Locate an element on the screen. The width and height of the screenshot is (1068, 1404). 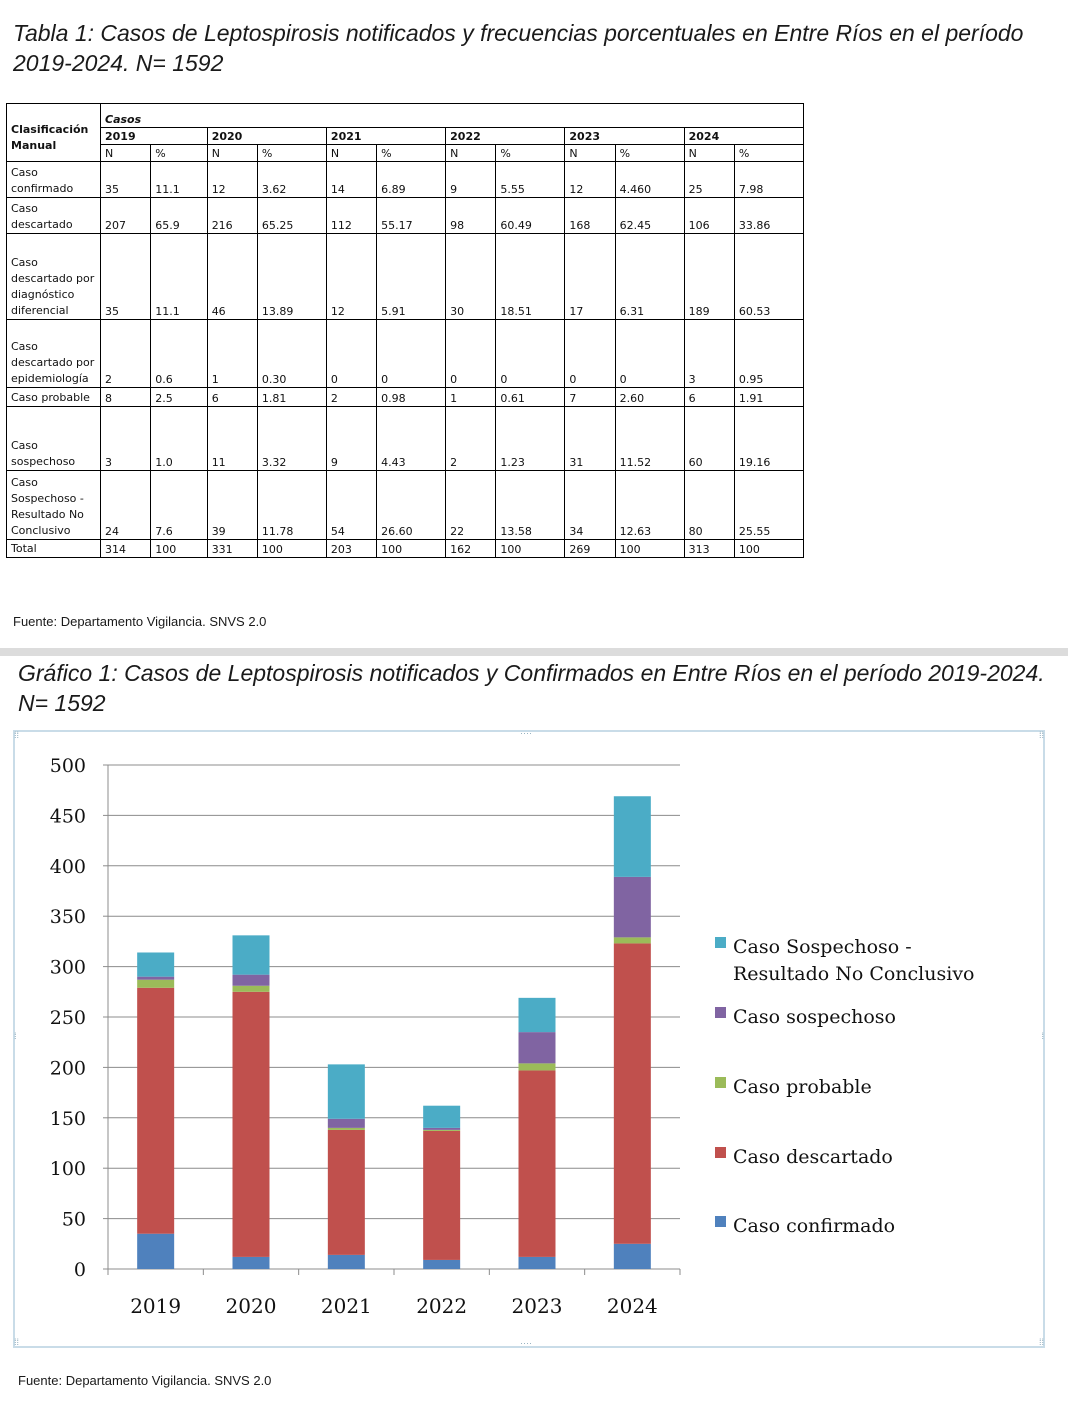
y-tick-label: 450 is located at coordinates (68, 816).